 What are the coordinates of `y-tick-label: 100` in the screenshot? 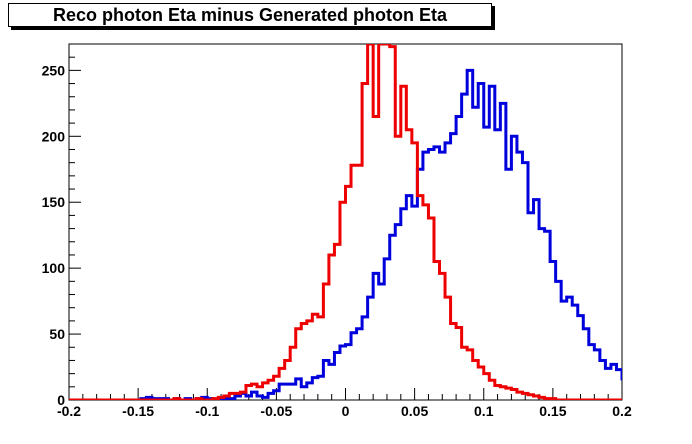 It's located at (54, 268).